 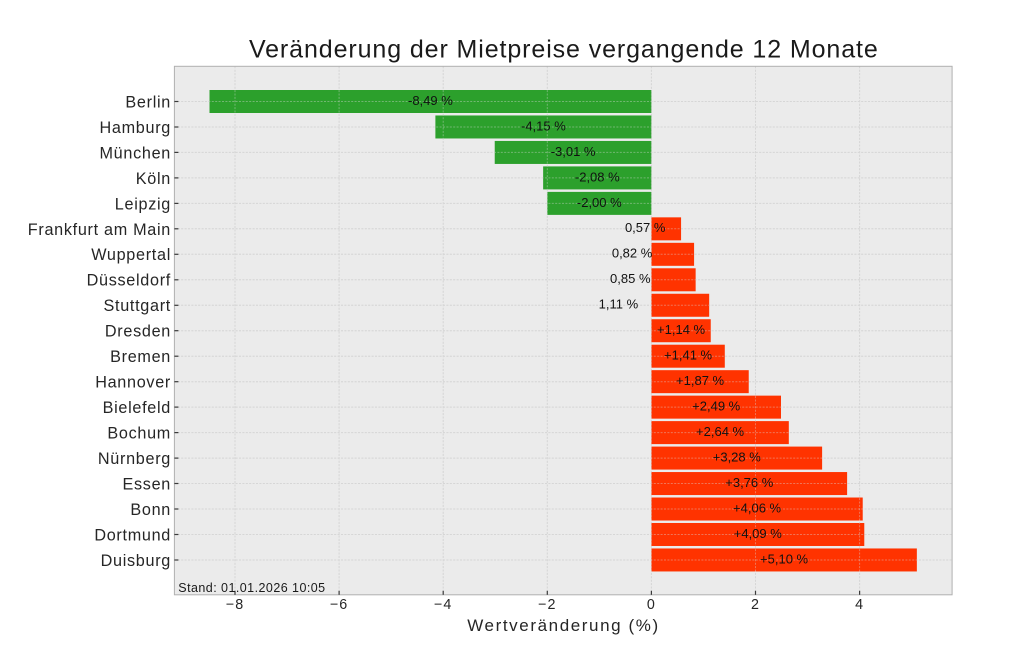 What do you see at coordinates (443, 605) in the screenshot?
I see `svg-text: −4` at bounding box center [443, 605].